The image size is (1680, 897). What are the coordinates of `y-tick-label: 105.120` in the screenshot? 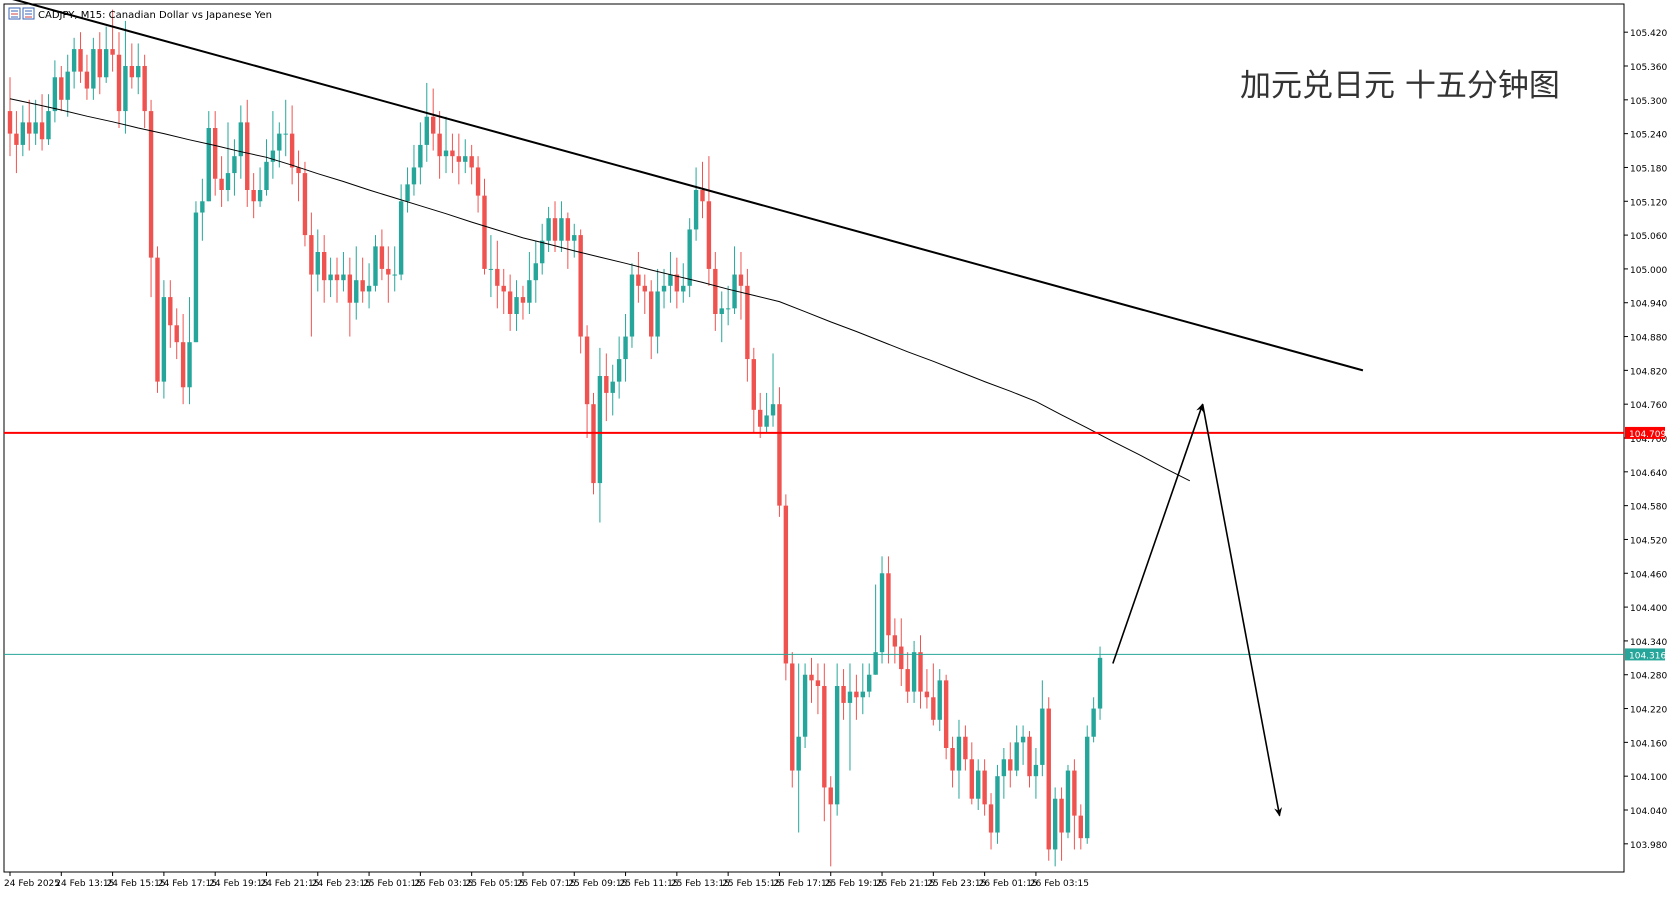 It's located at (1648, 203).